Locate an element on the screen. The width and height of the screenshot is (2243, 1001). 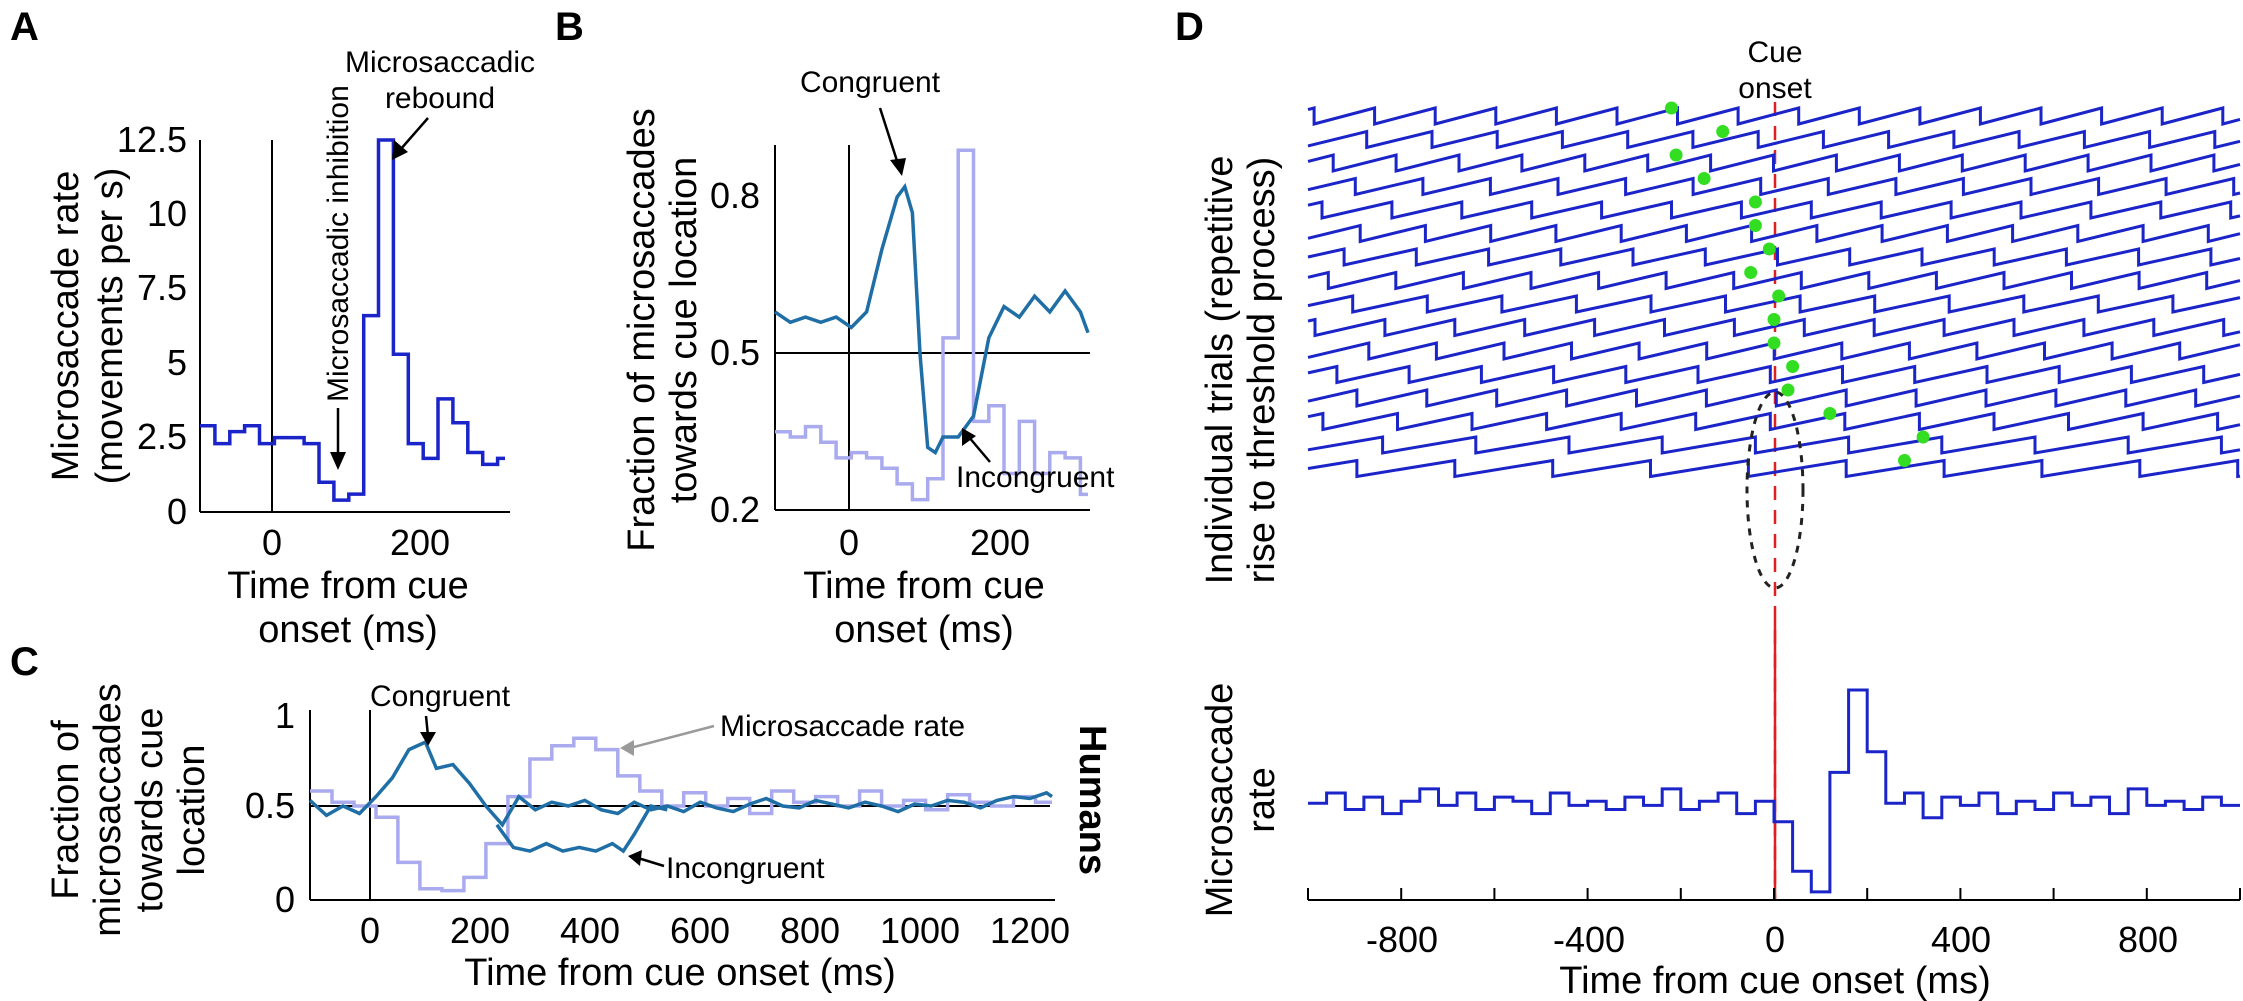
panel-c-side-label: Humans is located at coordinates (1092, 800).